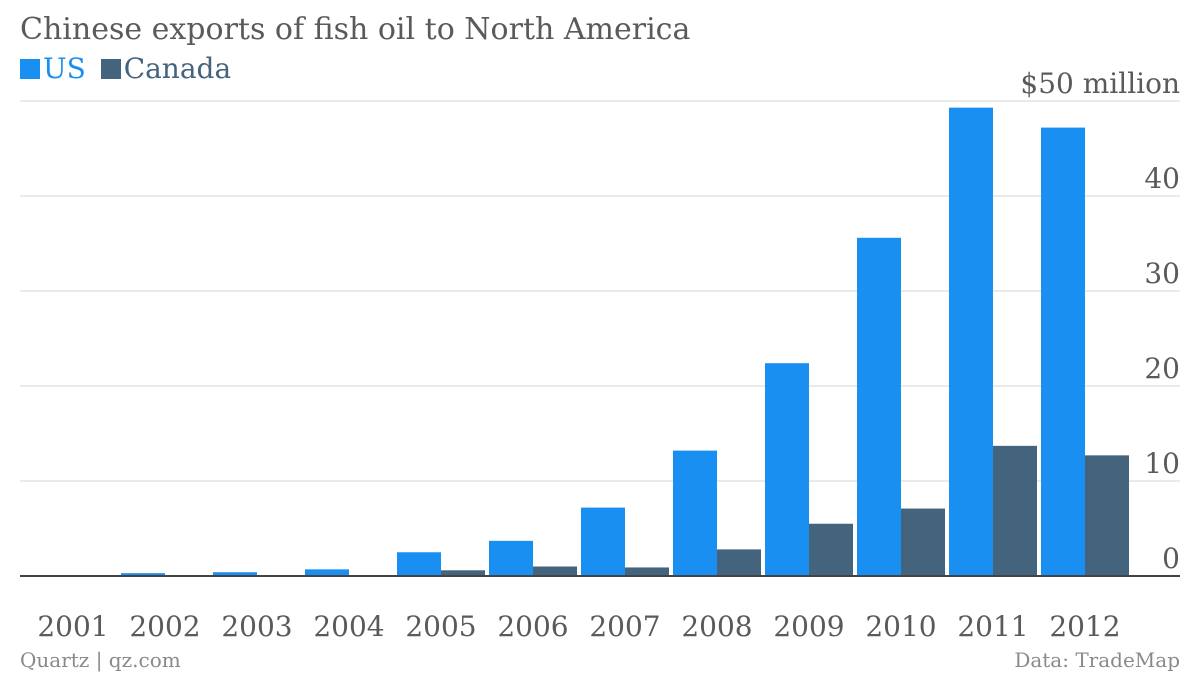  What do you see at coordinates (30, 68) in the screenshot?
I see `legend-swatch-us` at bounding box center [30, 68].